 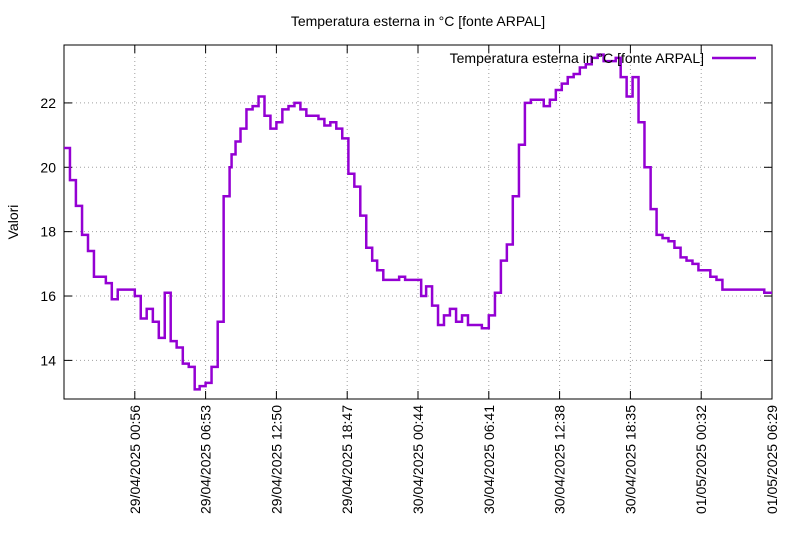 What do you see at coordinates (135, 459) in the screenshot?
I see `x-tick-label: 29/04/2025 00:56` at bounding box center [135, 459].